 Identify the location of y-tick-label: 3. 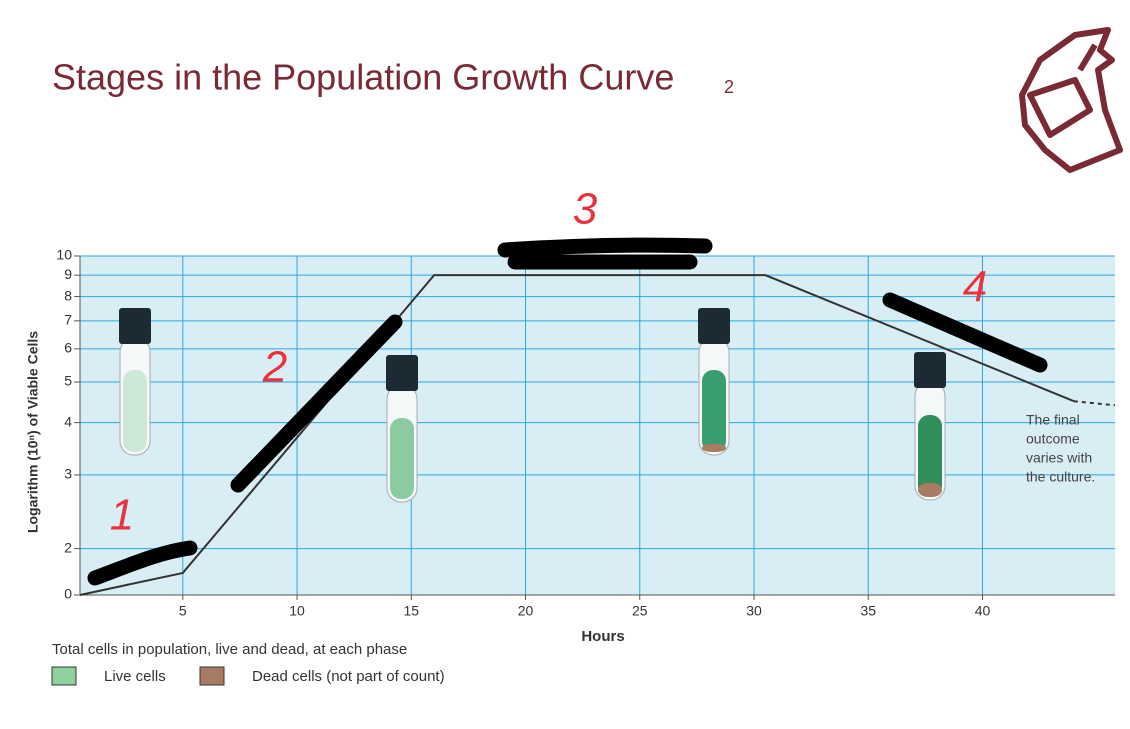
(68, 474).